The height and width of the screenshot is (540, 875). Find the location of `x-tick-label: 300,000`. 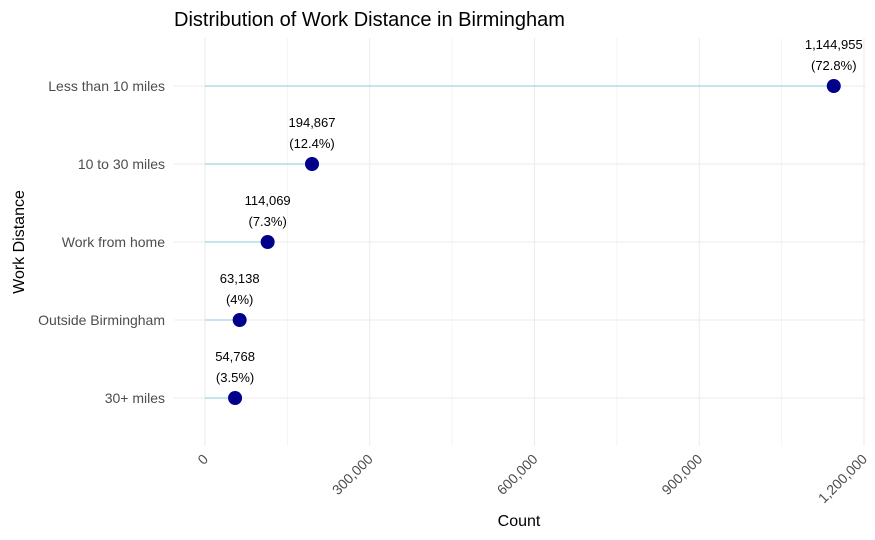

x-tick-label: 300,000 is located at coordinates (352, 474).